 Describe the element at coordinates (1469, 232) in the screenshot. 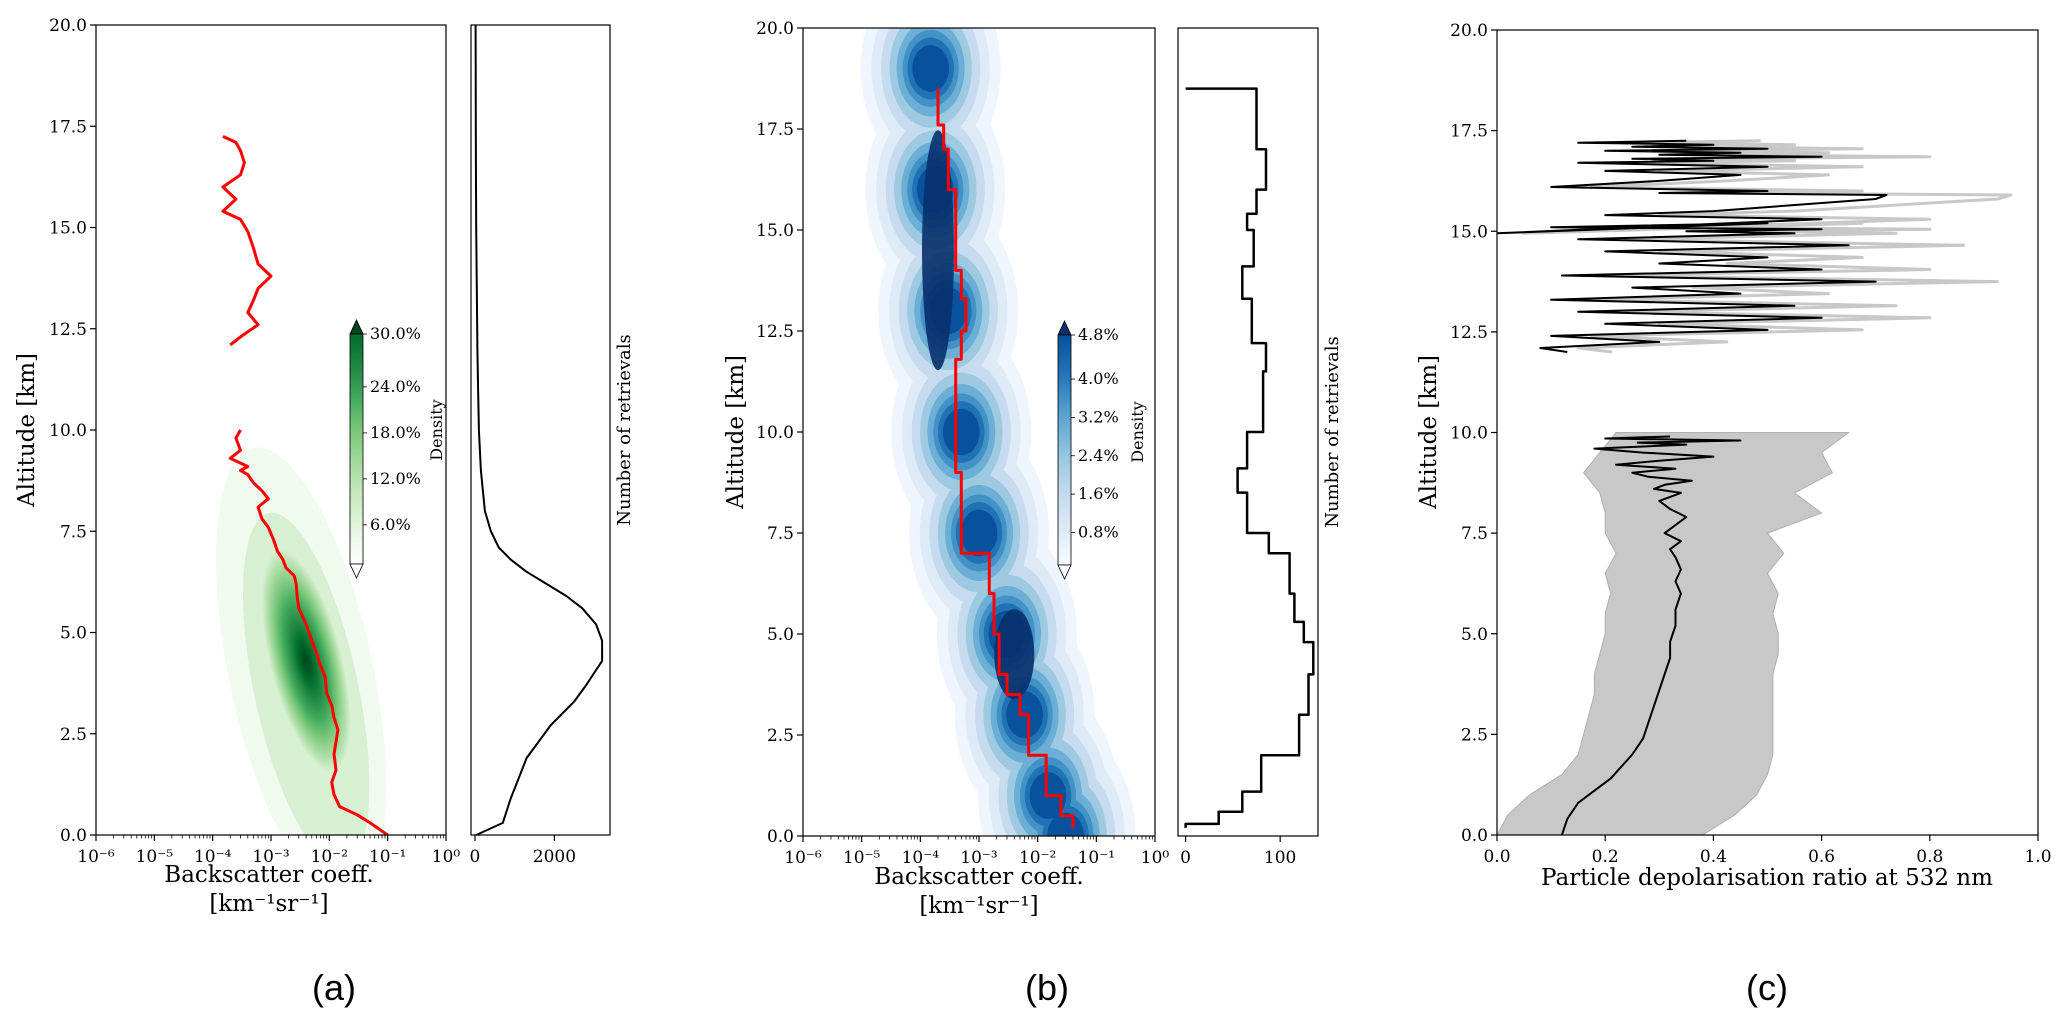

I see `panel-c-ytick-label: 15.0` at that location.